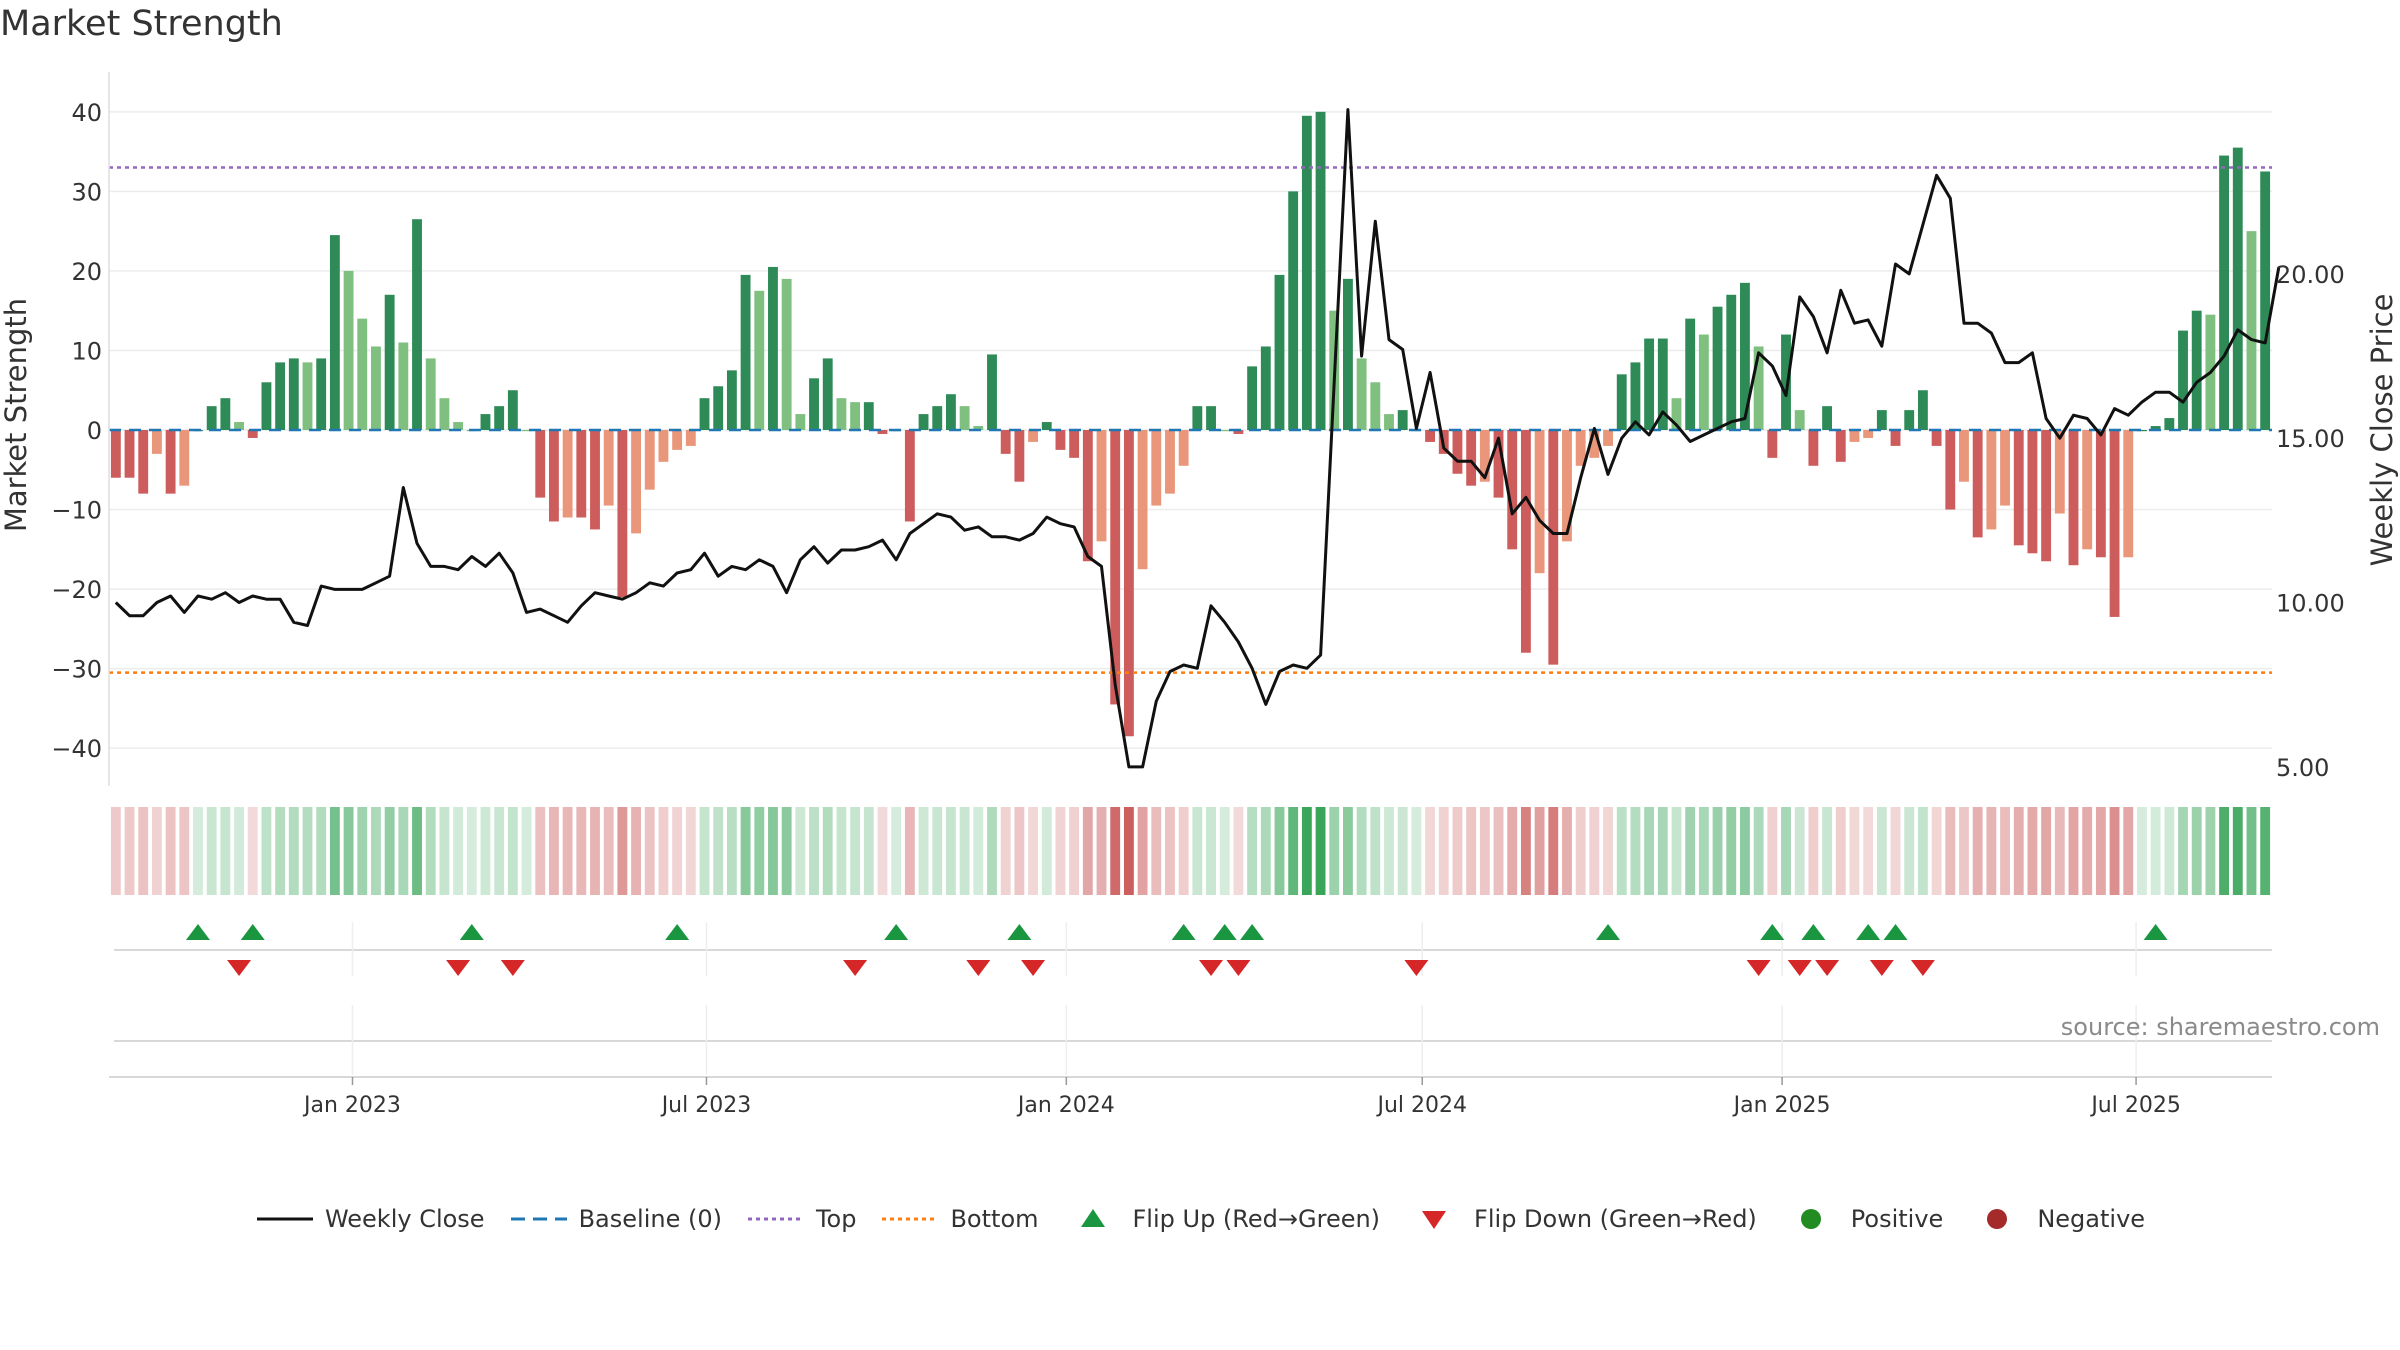 The width and height of the screenshot is (2400, 1350). Describe the element at coordinates (2056, 1219) in the screenshot. I see `legend-negative: Negative` at that location.